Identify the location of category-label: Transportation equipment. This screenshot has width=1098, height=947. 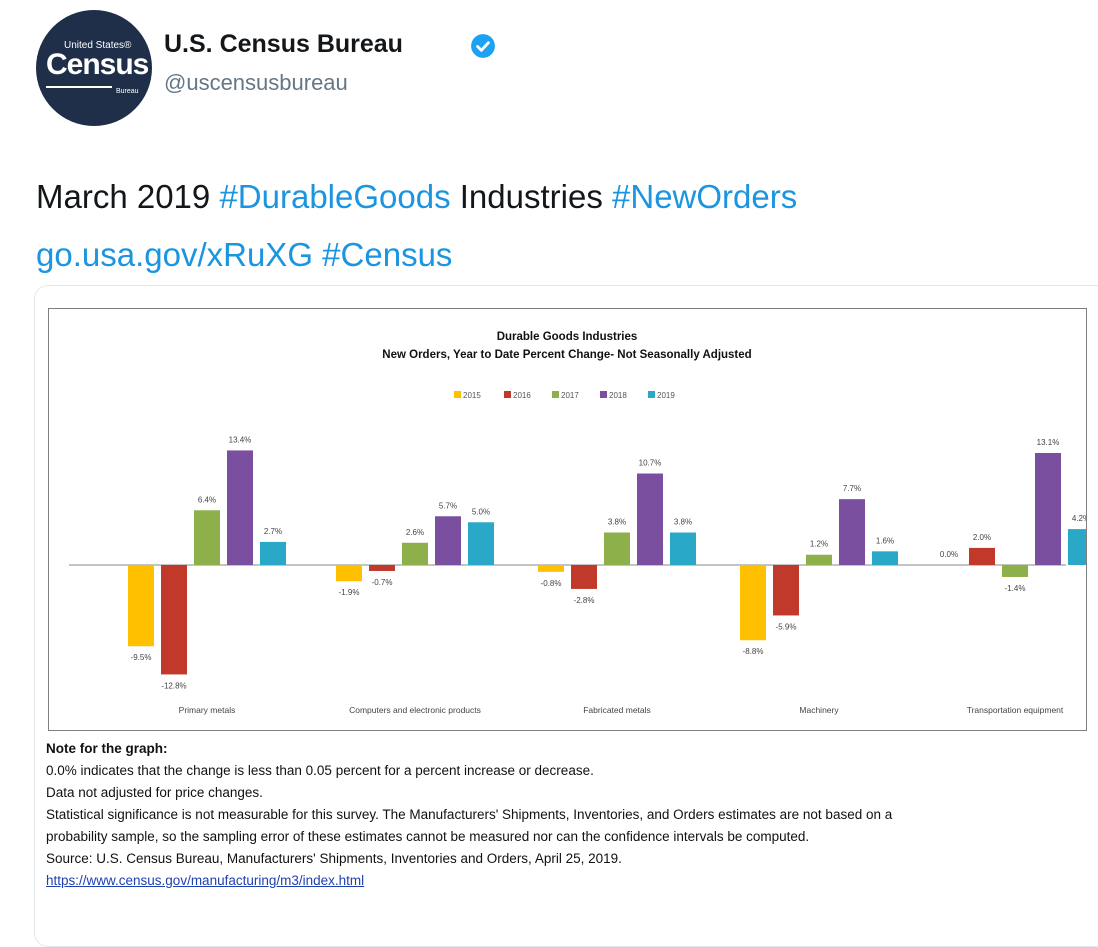
(1015, 710).